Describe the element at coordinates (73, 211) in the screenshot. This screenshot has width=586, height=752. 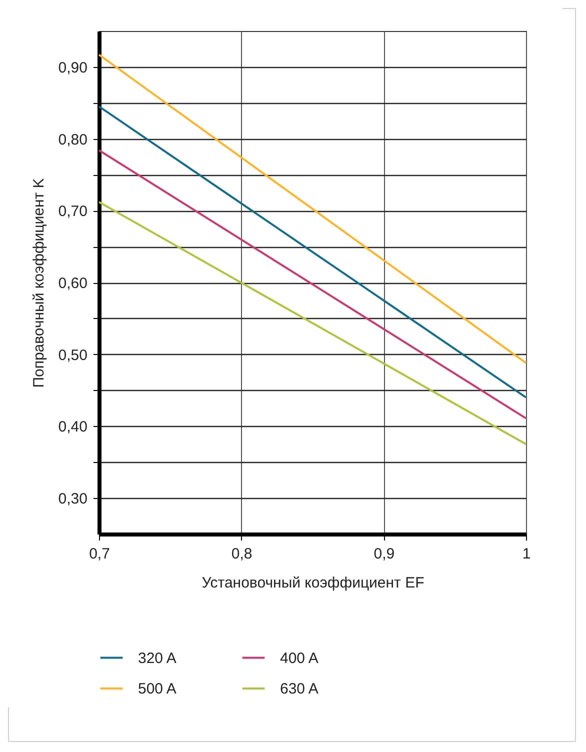
I see `y-tick-label: 0,70` at that location.